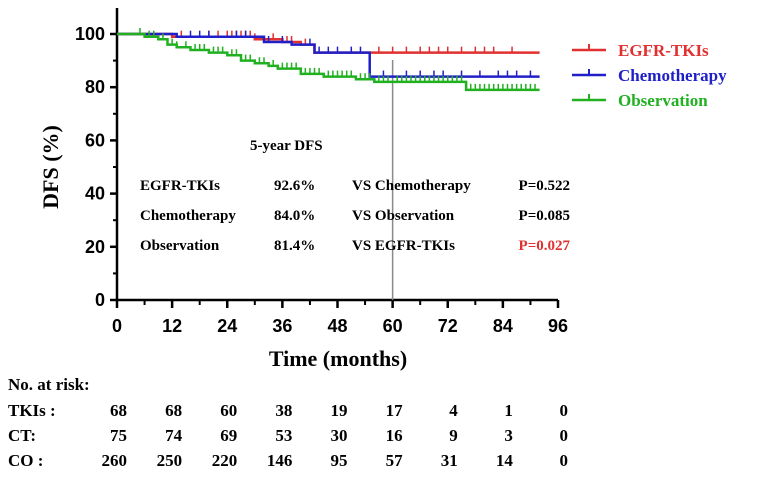 The width and height of the screenshot is (757, 477). I want to click on y-axis-title: DFS (%), so click(50, 167).